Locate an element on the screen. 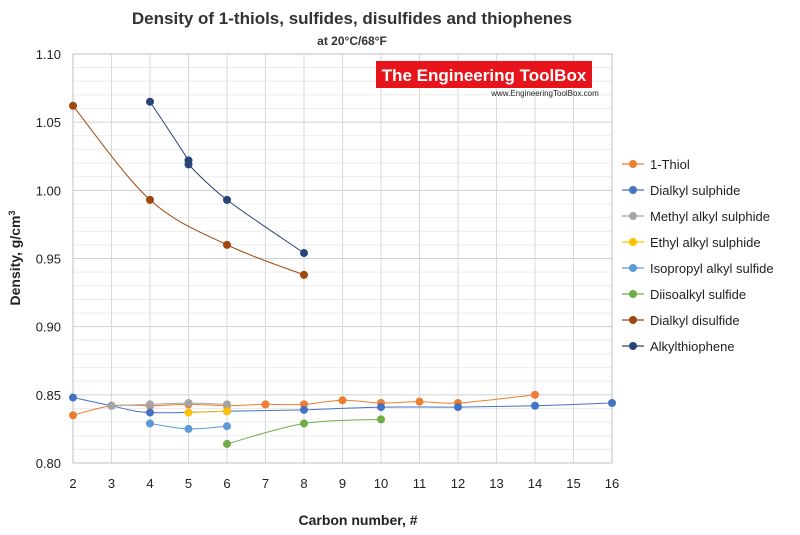 This screenshot has height=535, width=800. y-axis-label: Density, g/cm3 is located at coordinates (15, 257).